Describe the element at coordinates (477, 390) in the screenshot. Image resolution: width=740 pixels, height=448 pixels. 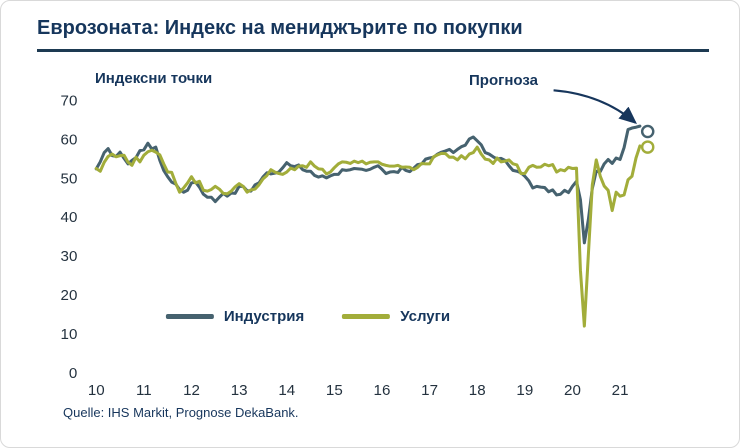
I see `x-tick-label: 18` at that location.